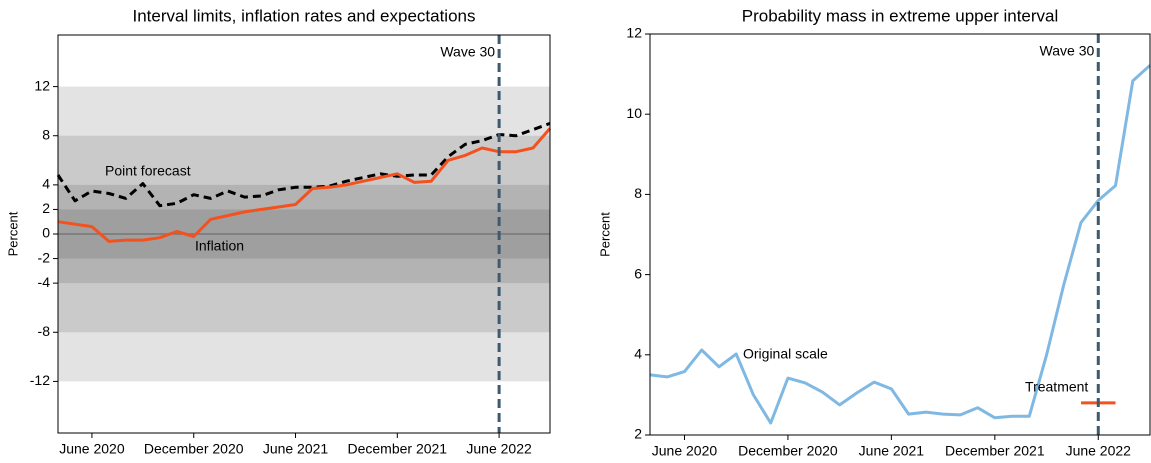 The width and height of the screenshot is (1151, 463). I want to click on y-tick-label: 6, so click(638, 273).